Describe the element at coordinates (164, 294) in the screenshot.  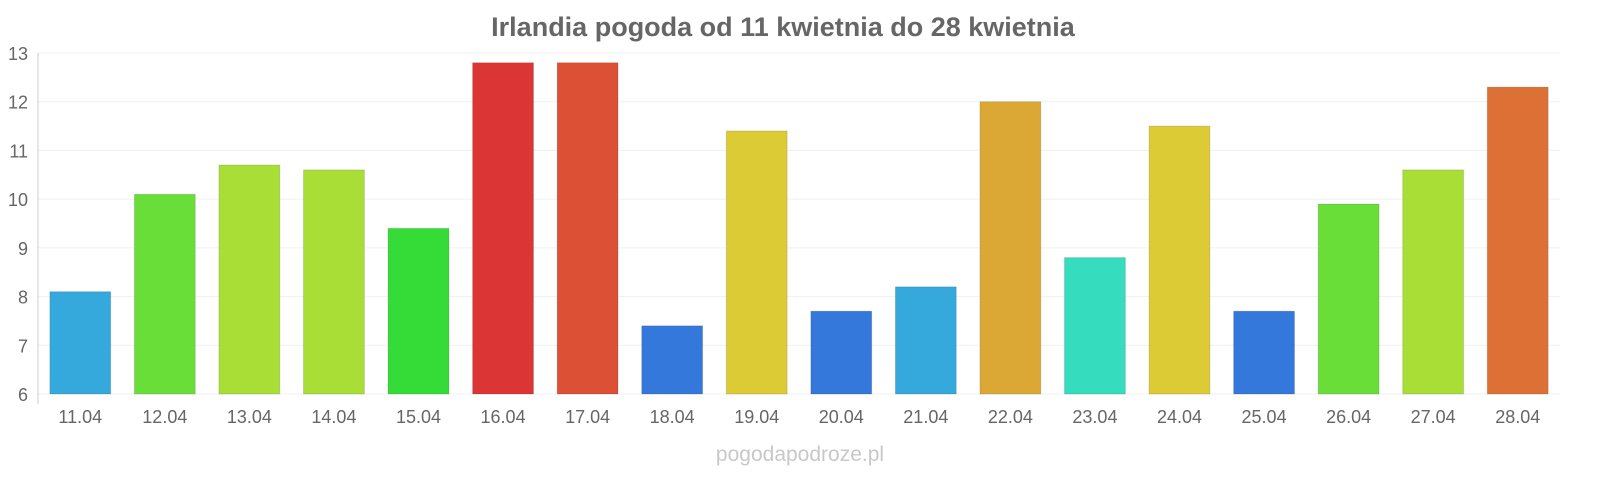
I see `bar-12.04` at that location.